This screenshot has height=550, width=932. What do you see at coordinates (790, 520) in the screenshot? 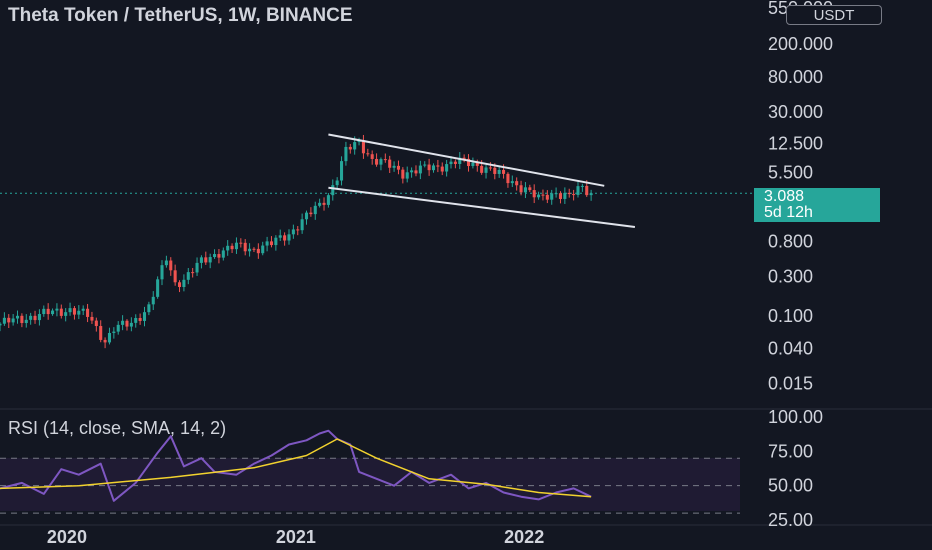
I see `rsi-tick-label: 25.00` at bounding box center [790, 520].